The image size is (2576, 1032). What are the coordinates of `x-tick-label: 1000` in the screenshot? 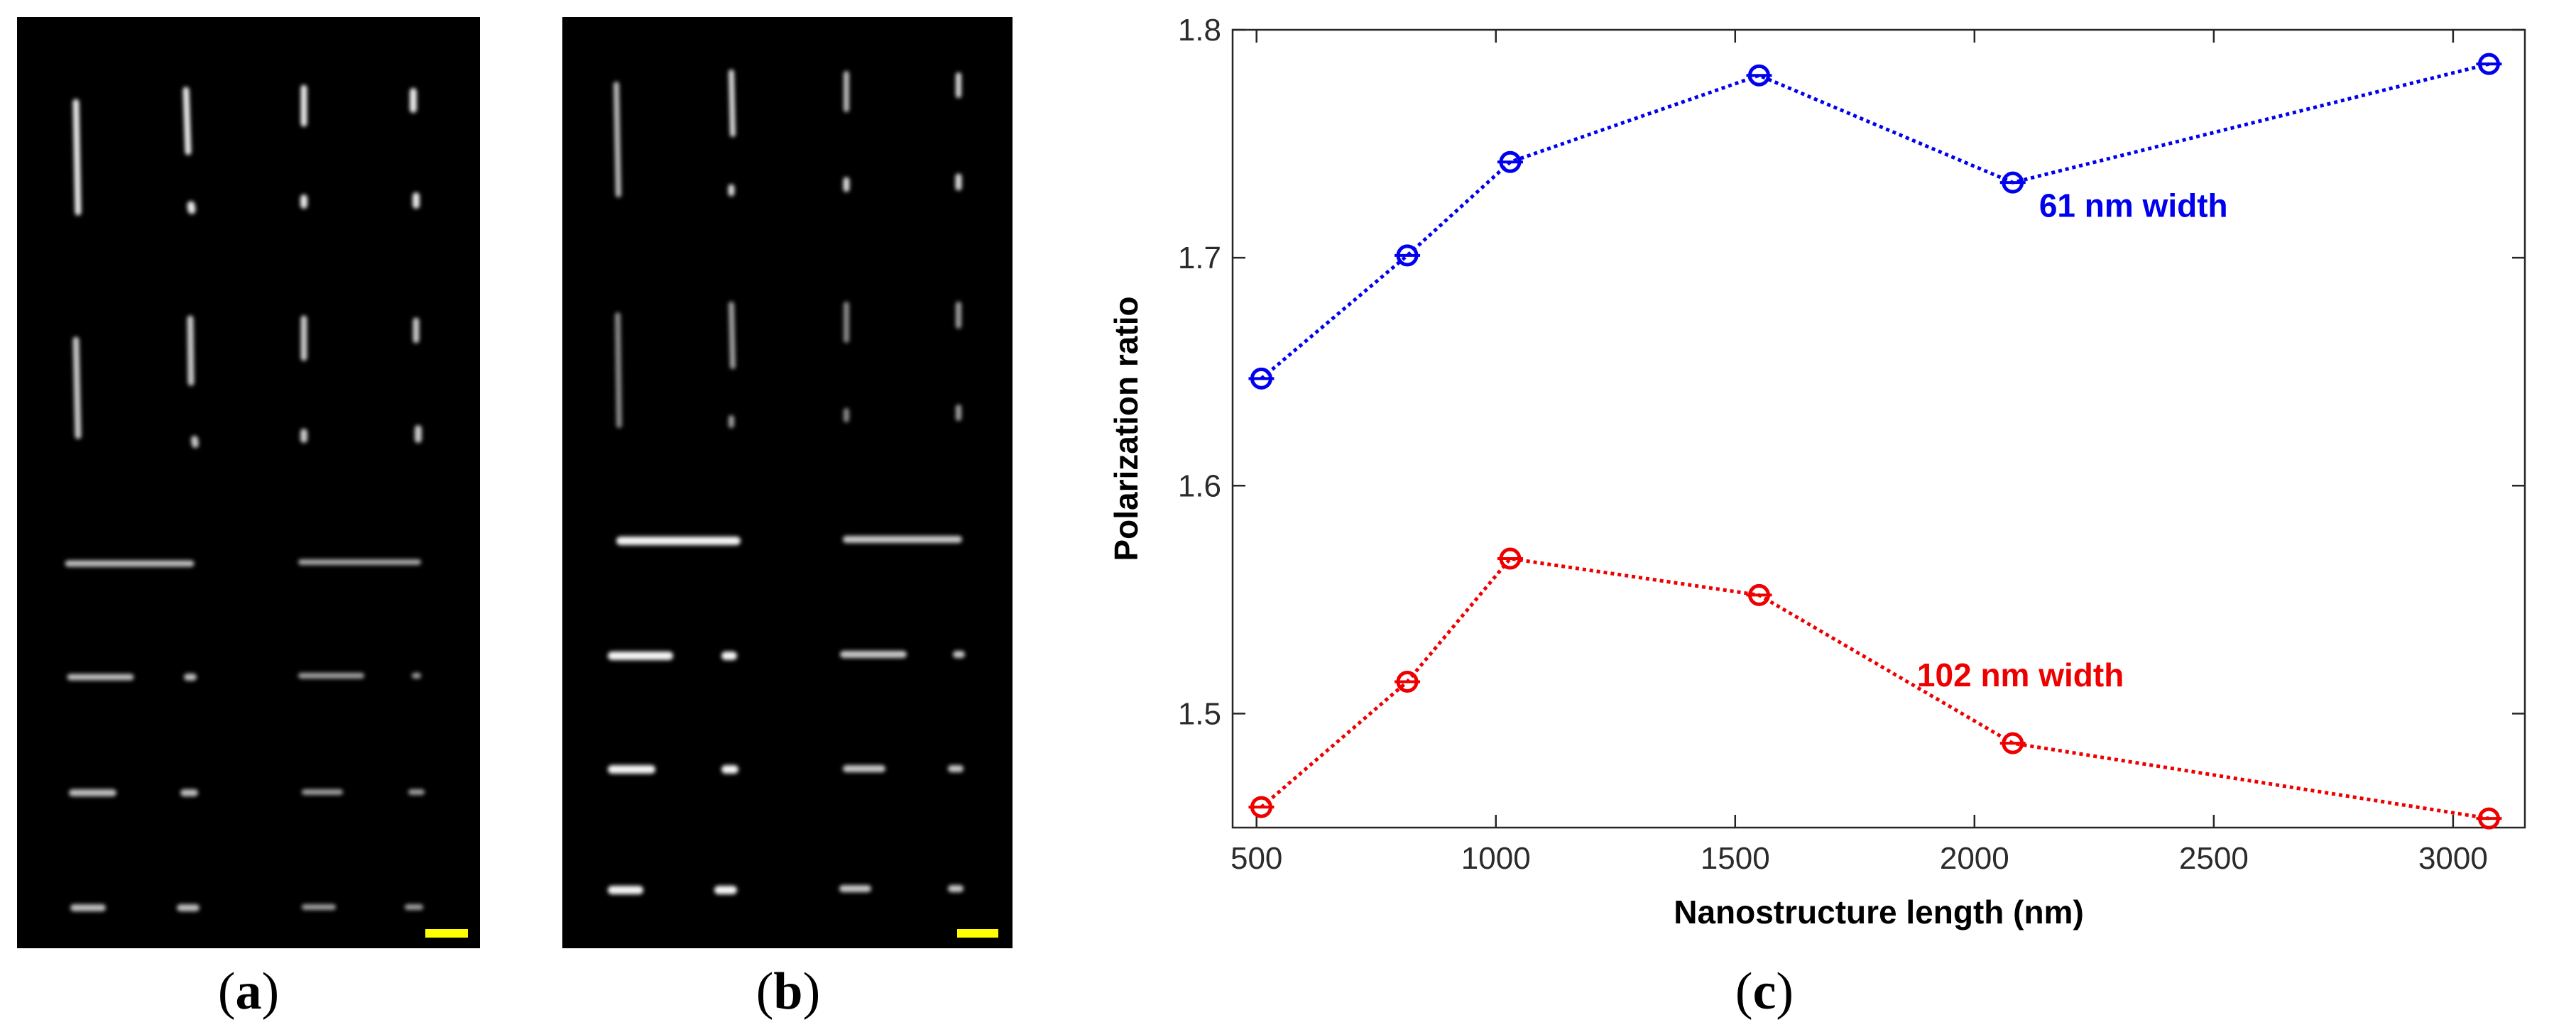 It's located at (1496, 858).